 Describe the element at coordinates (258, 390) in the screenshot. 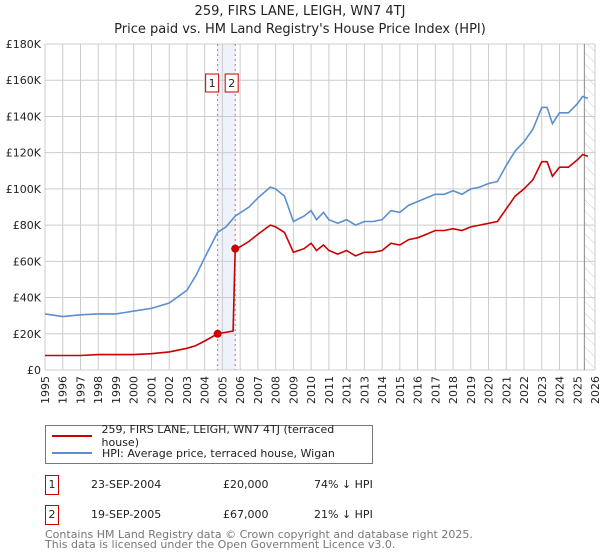

I see `x-tick-label: 2007` at that location.